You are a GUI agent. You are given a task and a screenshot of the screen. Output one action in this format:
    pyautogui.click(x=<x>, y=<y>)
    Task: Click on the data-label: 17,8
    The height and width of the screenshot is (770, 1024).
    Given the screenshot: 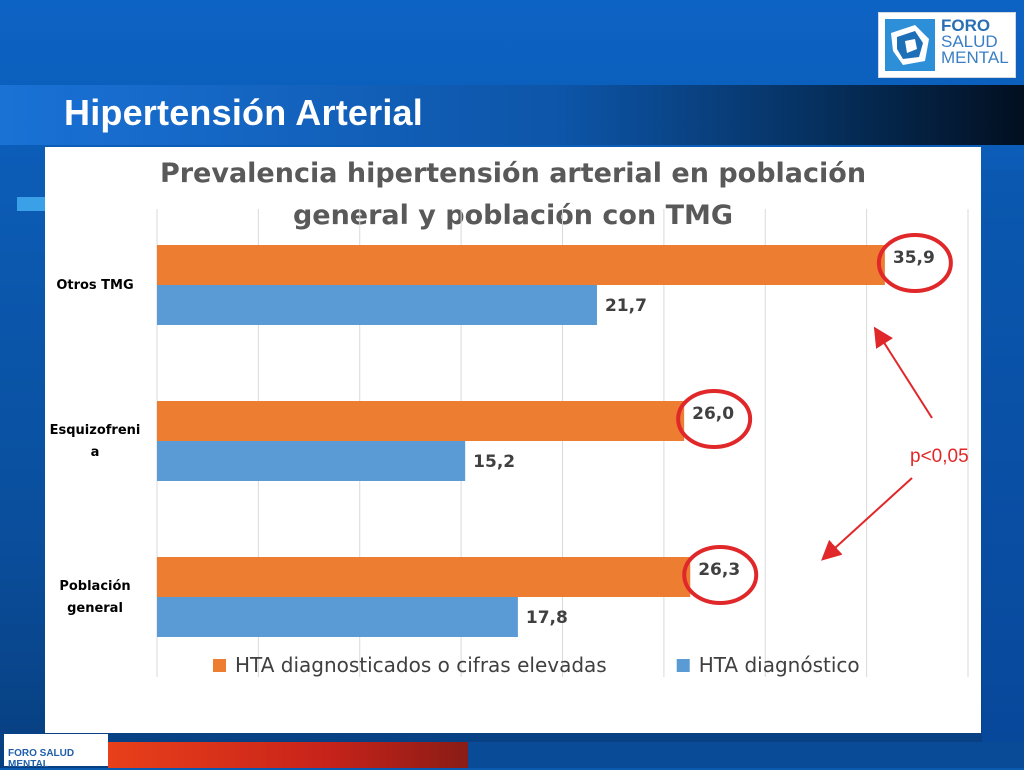 What is the action you would take?
    pyautogui.click(x=547, y=618)
    